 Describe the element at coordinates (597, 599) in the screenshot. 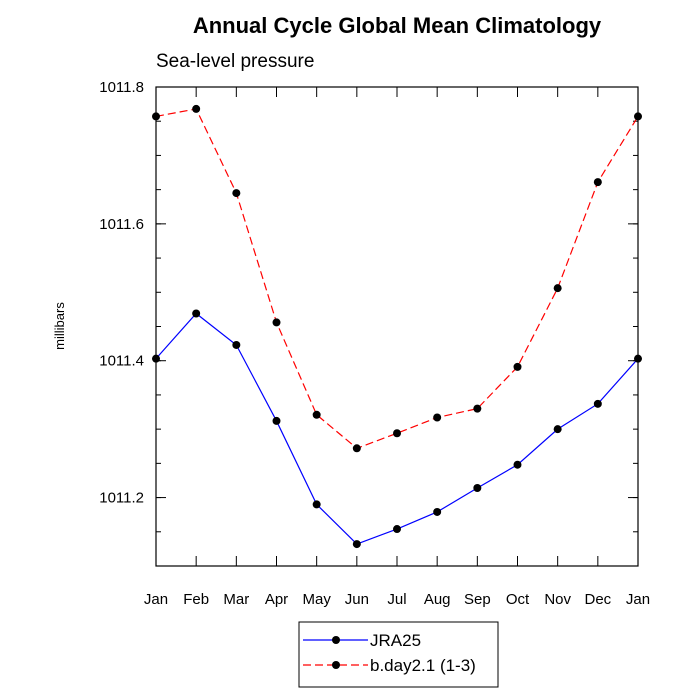

I see `x-tick-label: Dec` at that location.